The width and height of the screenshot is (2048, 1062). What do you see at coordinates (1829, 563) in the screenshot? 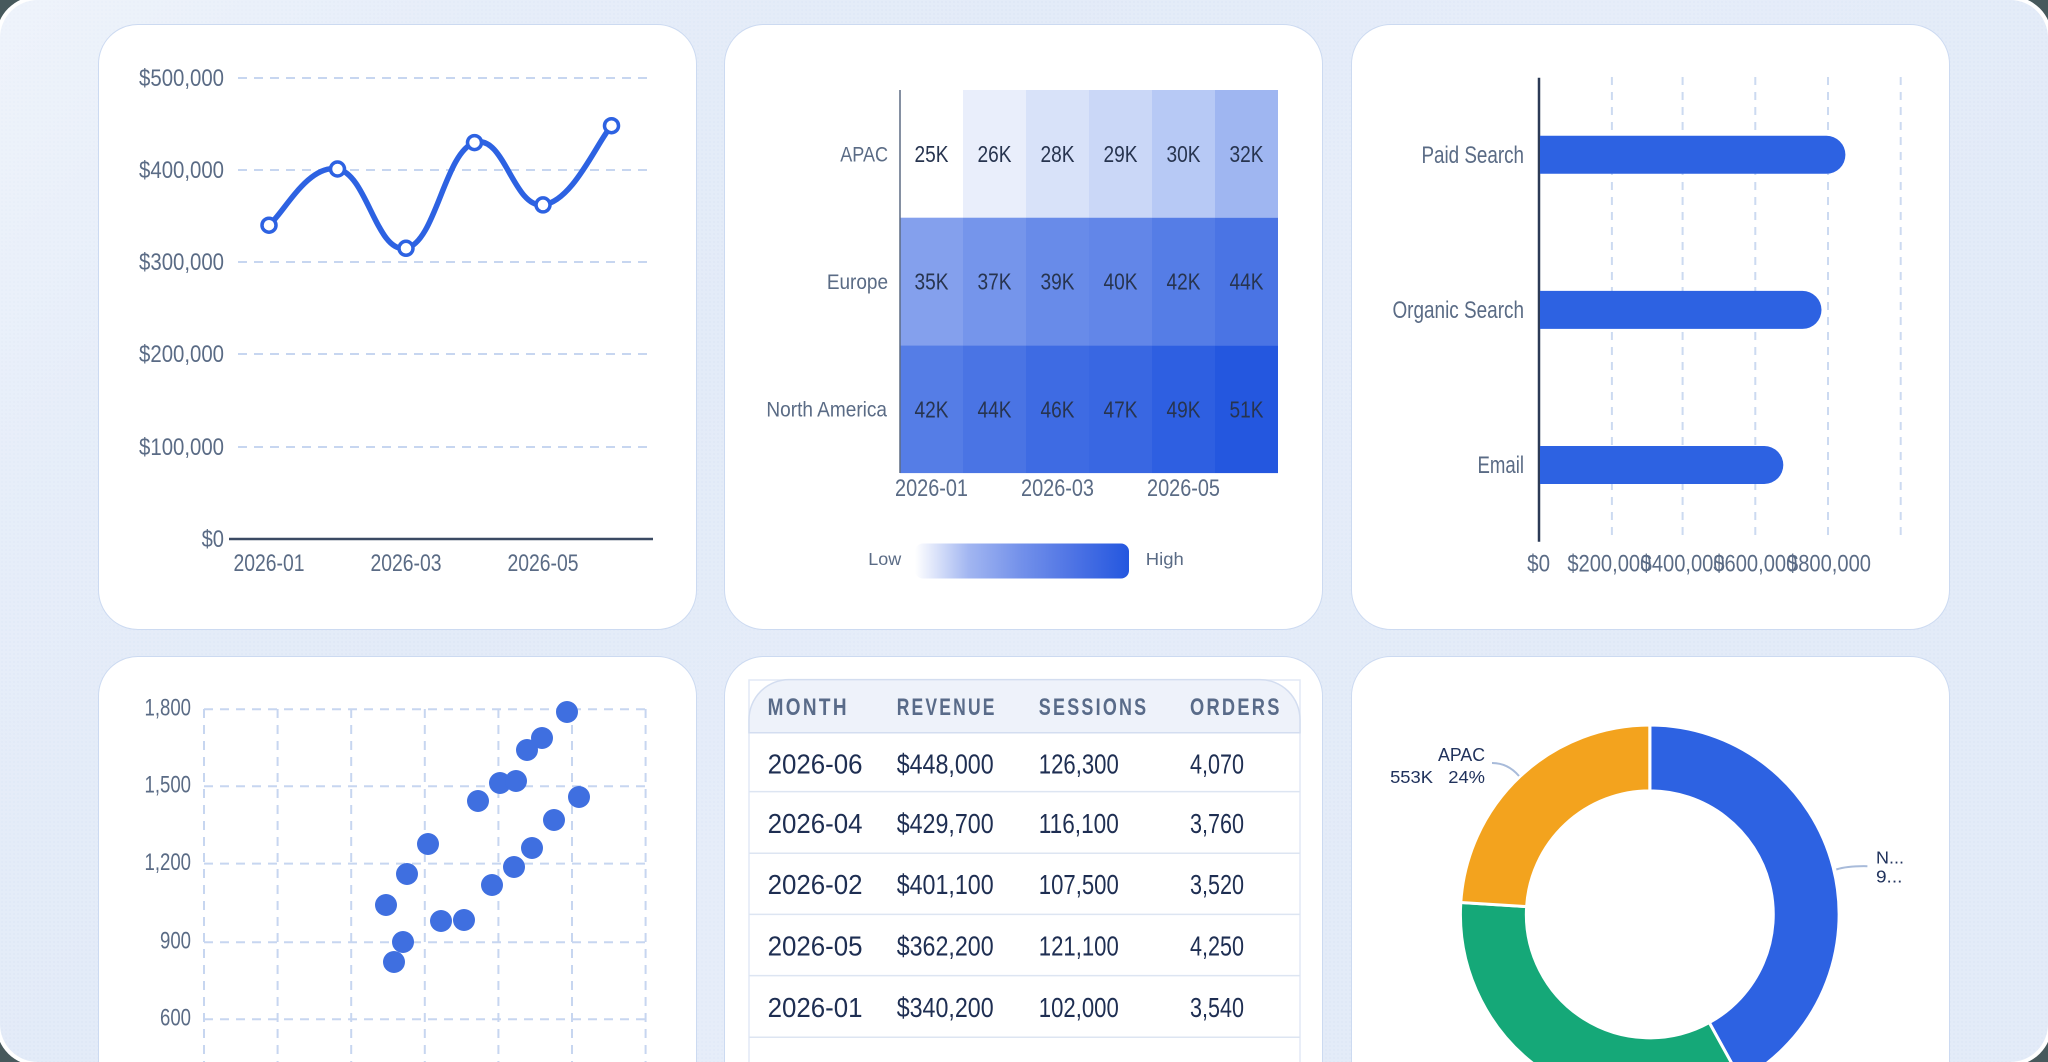
I see `svg-text: $800,000` at bounding box center [1829, 563].